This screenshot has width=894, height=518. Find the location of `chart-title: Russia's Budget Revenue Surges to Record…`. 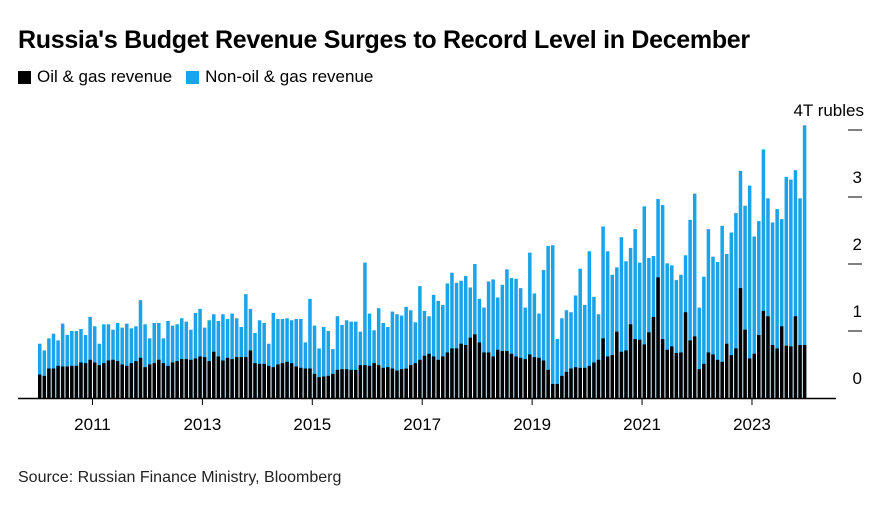

chart-title: Russia's Budget Revenue Surges to Record… is located at coordinates (384, 40).